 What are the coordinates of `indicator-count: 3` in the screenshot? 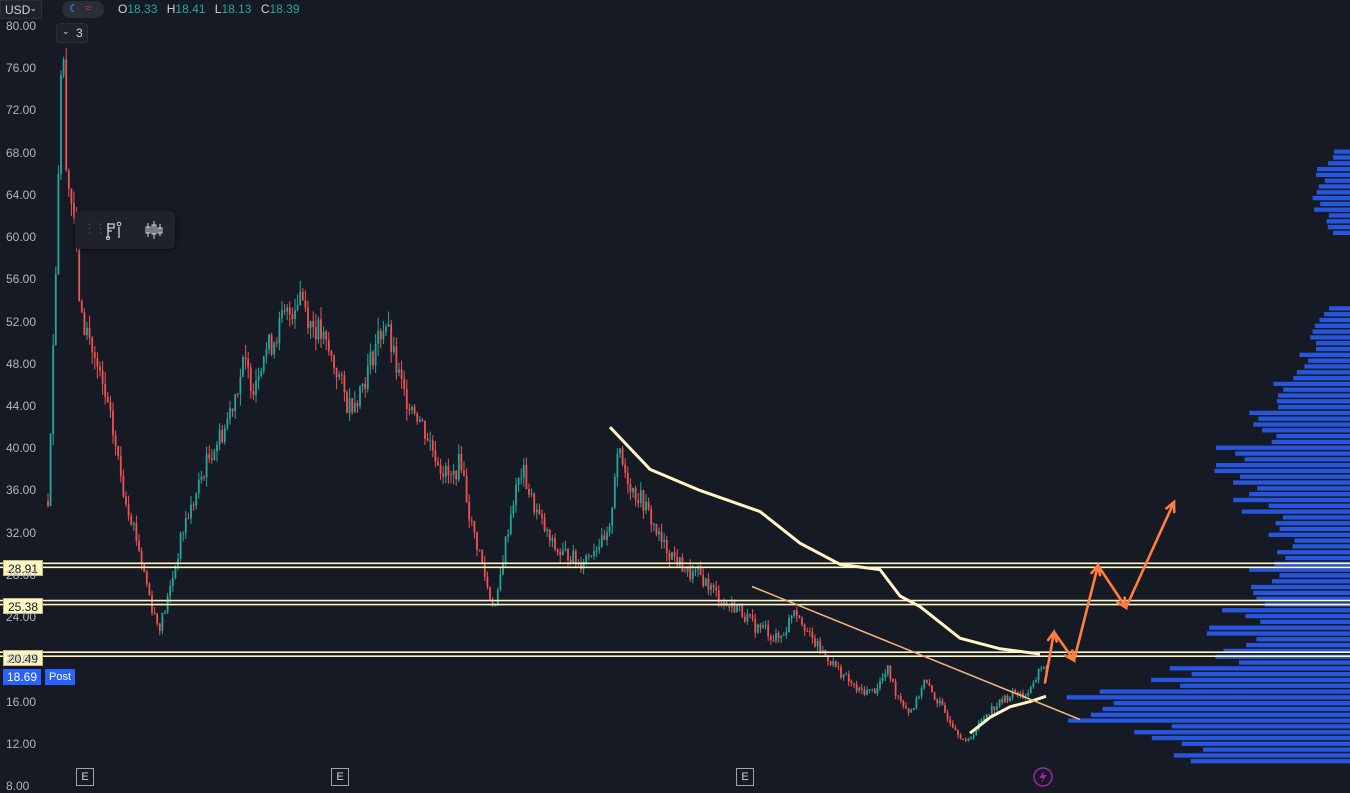 It's located at (79, 33).